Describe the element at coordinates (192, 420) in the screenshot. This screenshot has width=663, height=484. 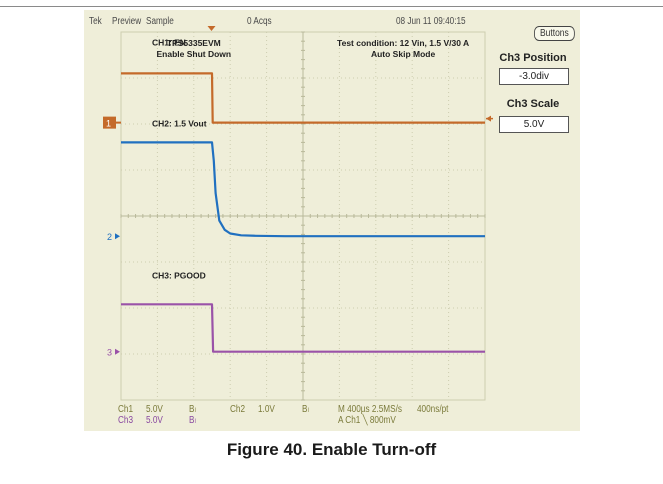
I see `ch3-bw-icon: Bₗ` at that location.